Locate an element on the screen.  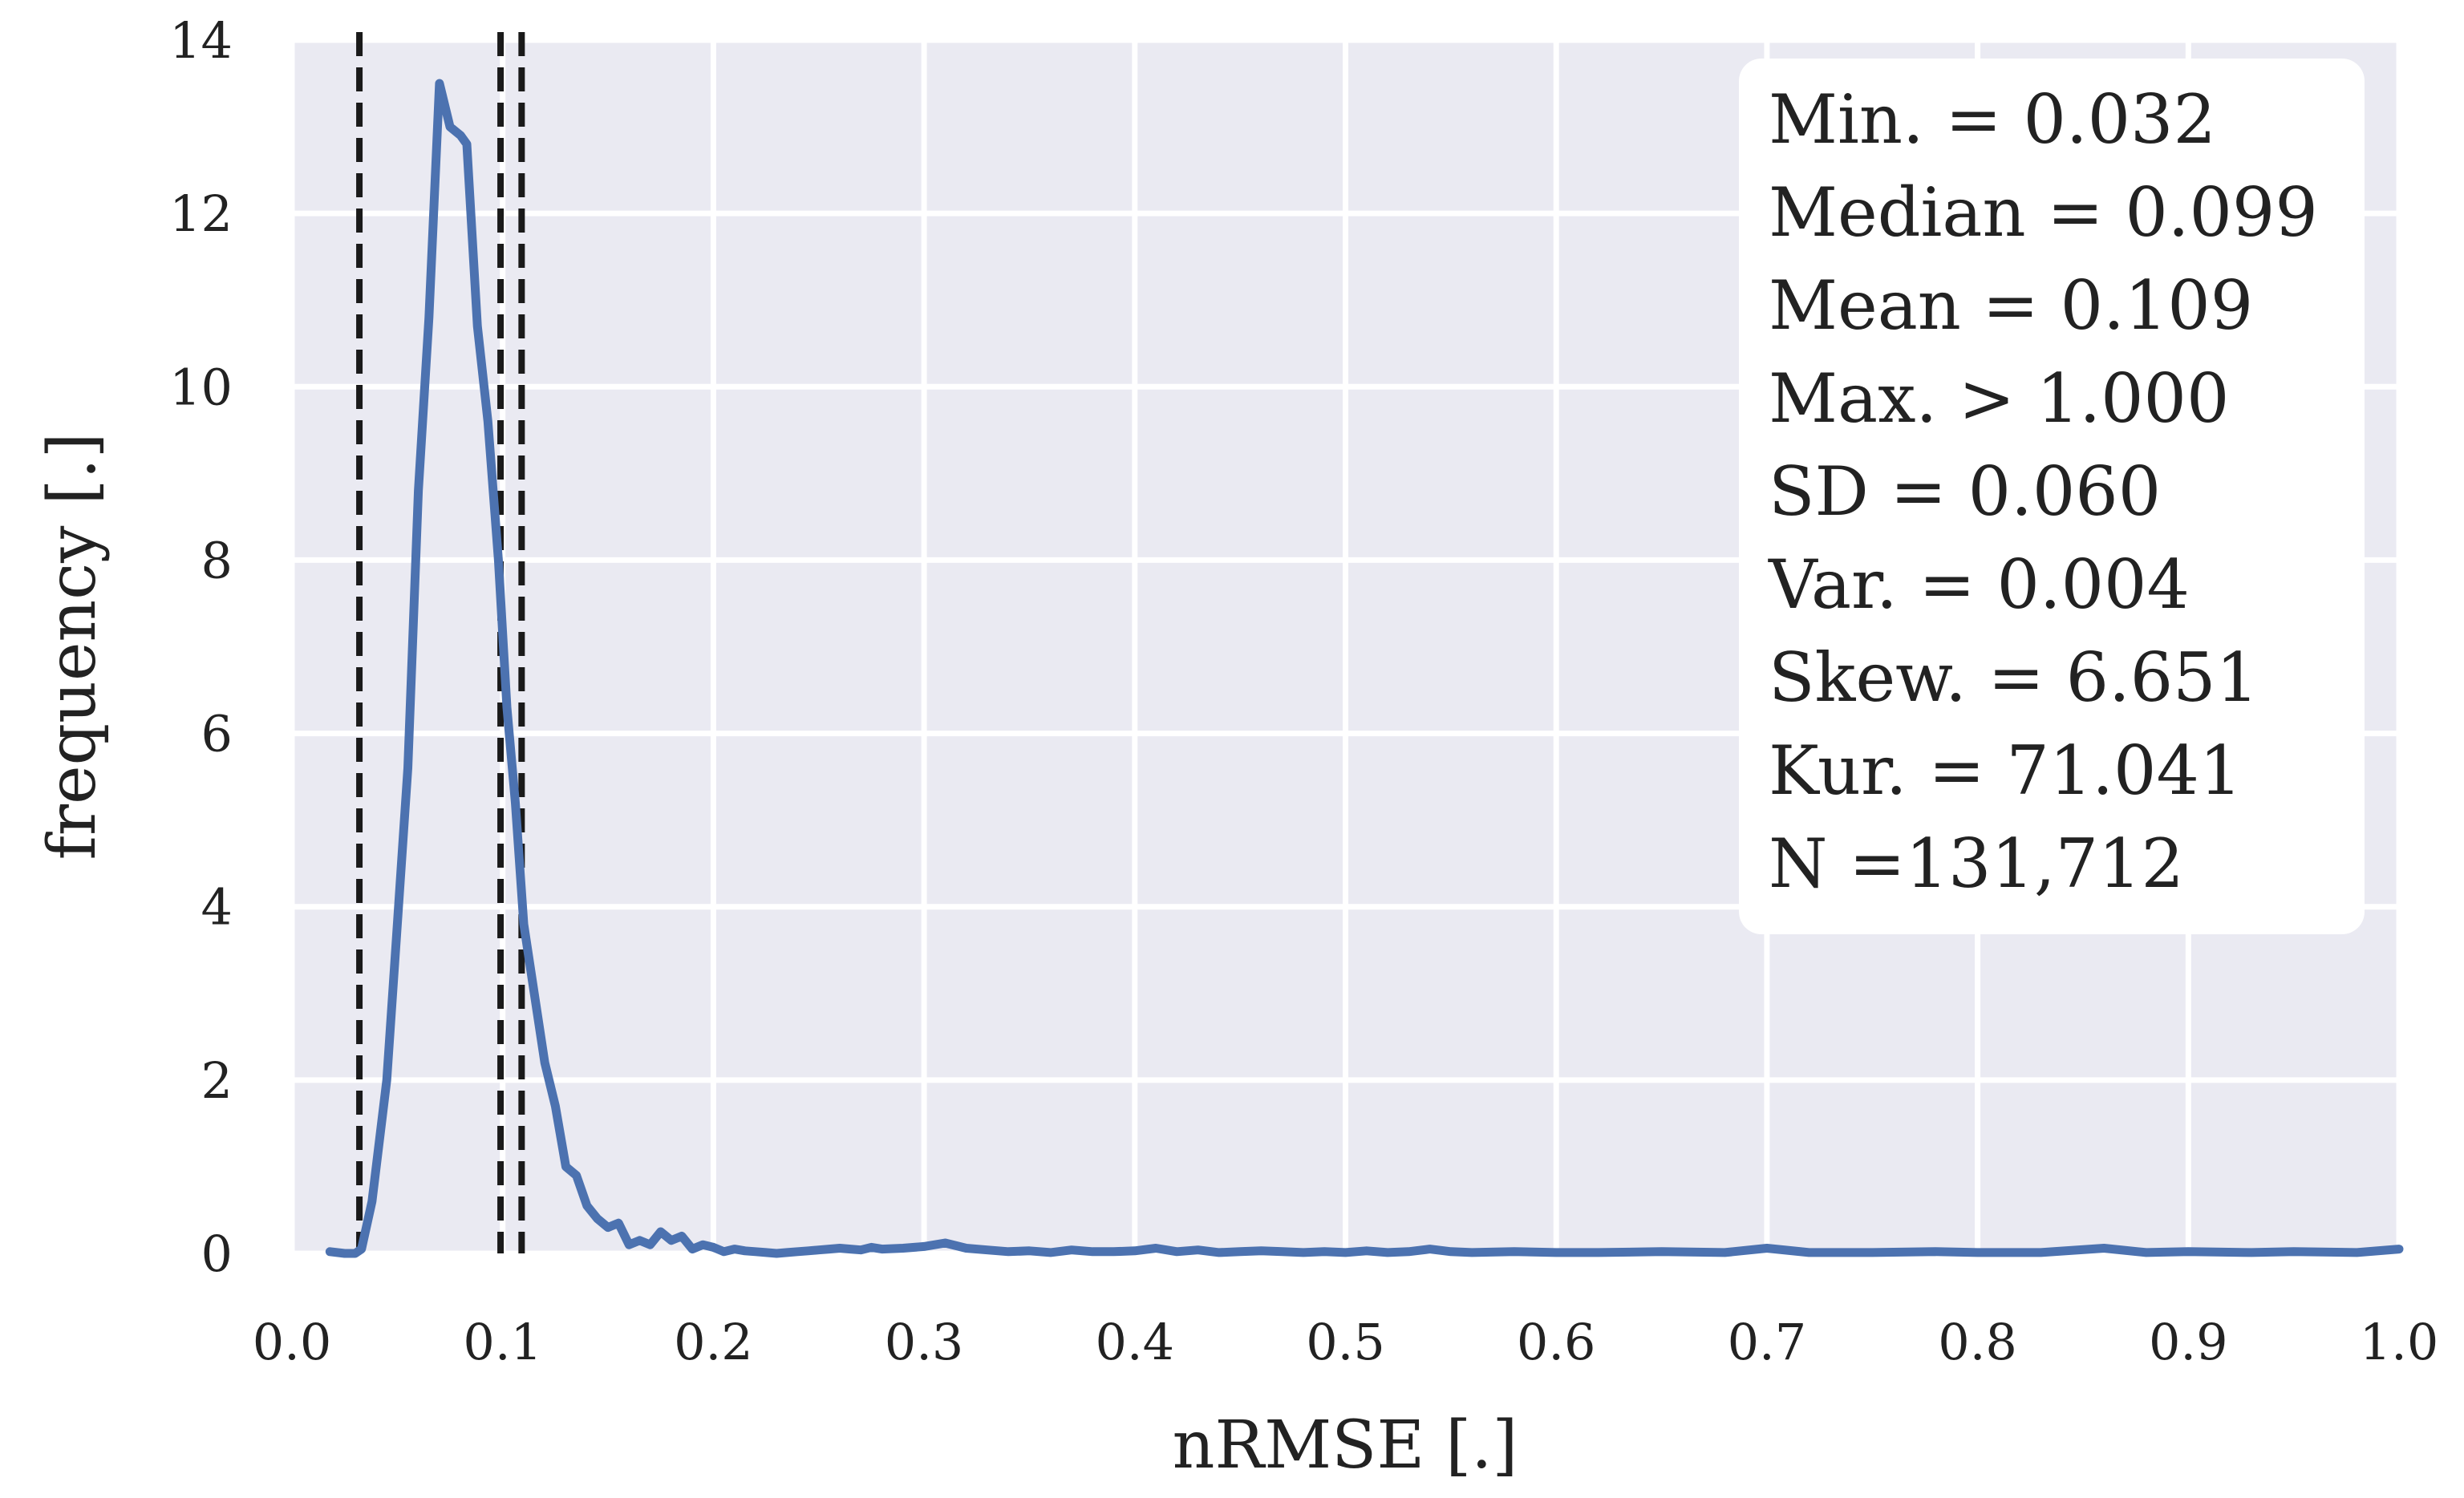
stats-line: Max. > 1.000 is located at coordinates (1999, 398).